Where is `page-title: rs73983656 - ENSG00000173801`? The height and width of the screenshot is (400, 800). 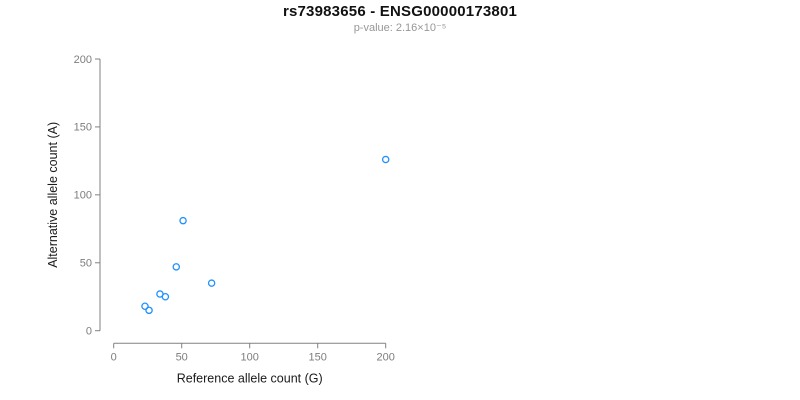 page-title: rs73983656 - ENSG00000173801 is located at coordinates (400, 11).